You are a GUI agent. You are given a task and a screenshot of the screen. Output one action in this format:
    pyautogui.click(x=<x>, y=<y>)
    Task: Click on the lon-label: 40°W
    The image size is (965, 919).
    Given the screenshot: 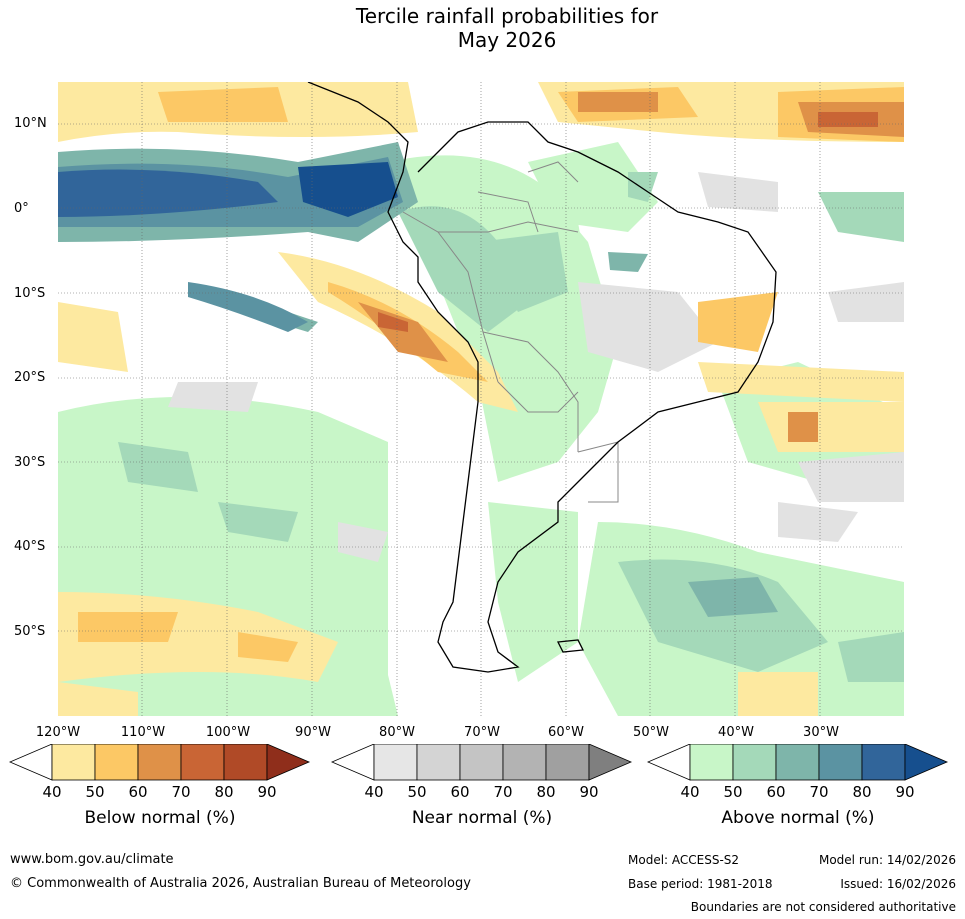 What is the action you would take?
    pyautogui.click(x=736, y=732)
    